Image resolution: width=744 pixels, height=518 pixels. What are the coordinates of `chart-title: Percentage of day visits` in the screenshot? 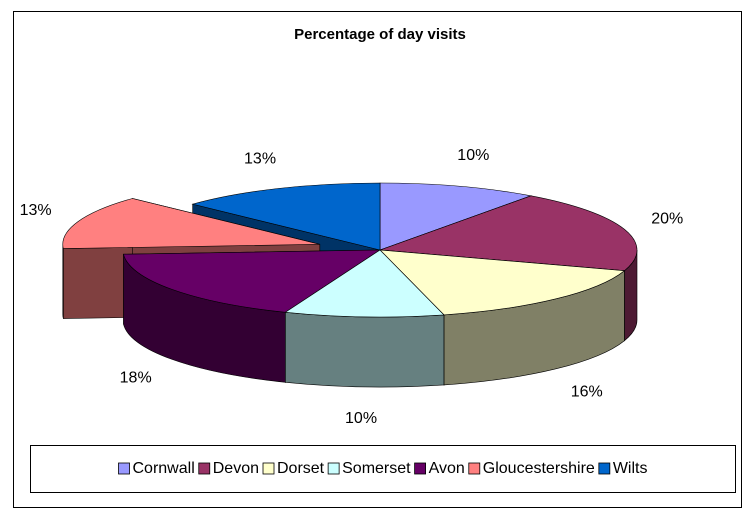 It's located at (380, 34).